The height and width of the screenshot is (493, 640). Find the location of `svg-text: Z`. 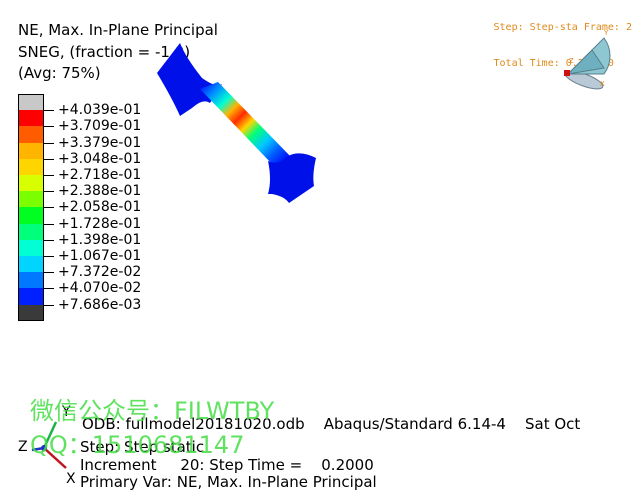

svg-text: Z is located at coordinates (571, 61).